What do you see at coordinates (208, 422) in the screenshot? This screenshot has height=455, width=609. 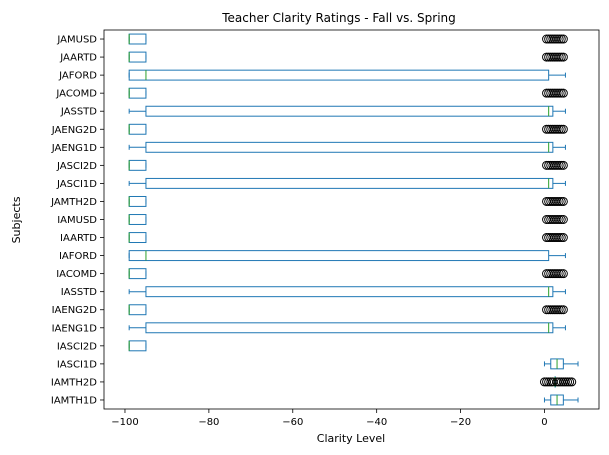 I see `x-tick-label: −80` at bounding box center [208, 422].